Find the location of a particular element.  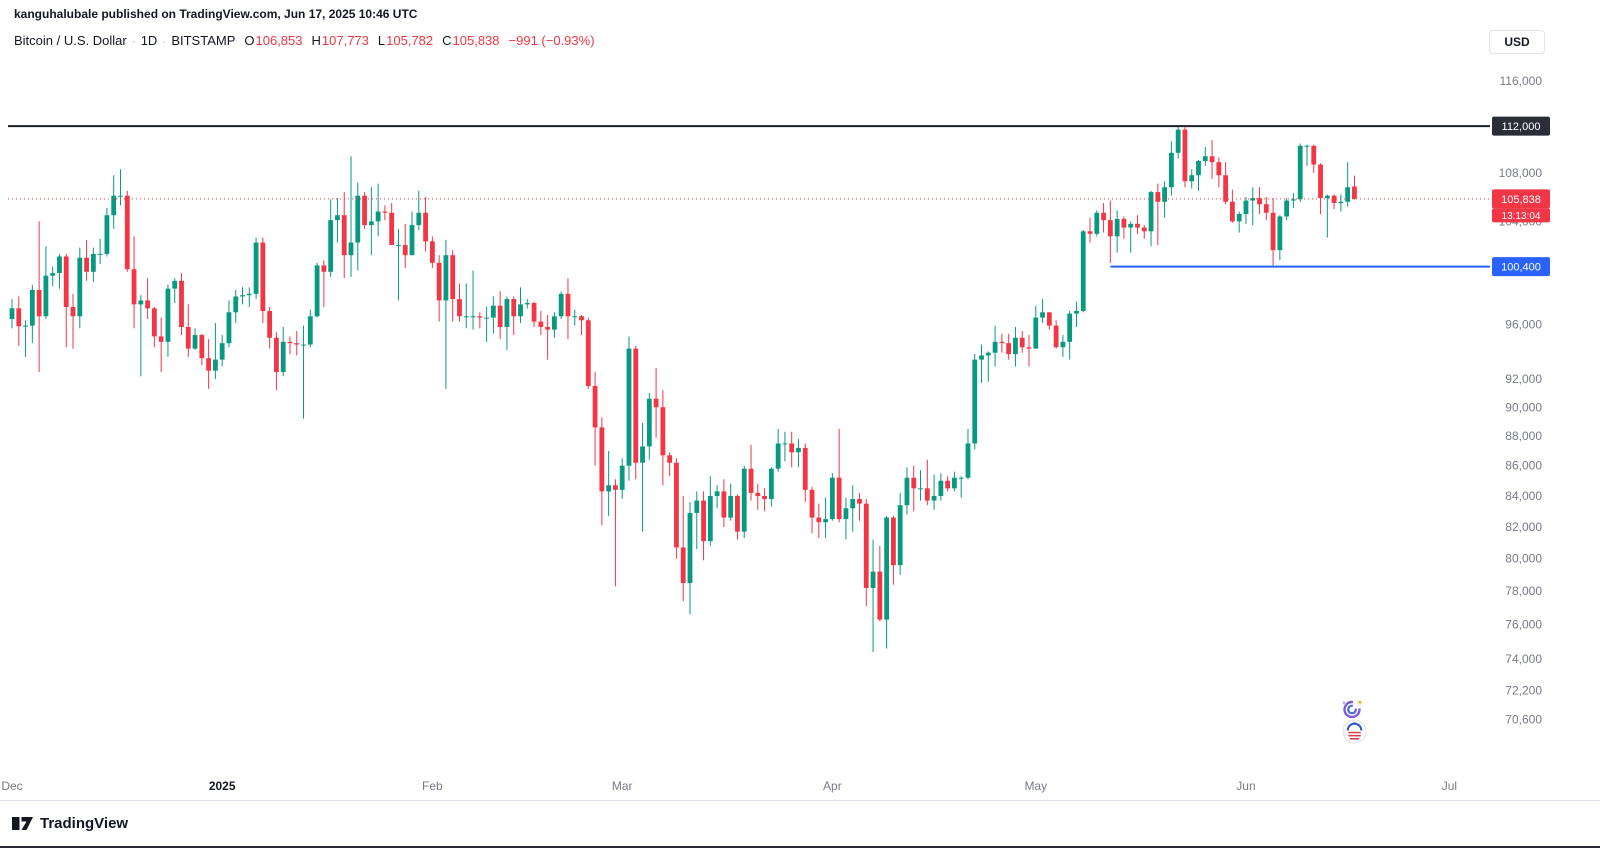

capitol-icon is located at coordinates (1354, 731).